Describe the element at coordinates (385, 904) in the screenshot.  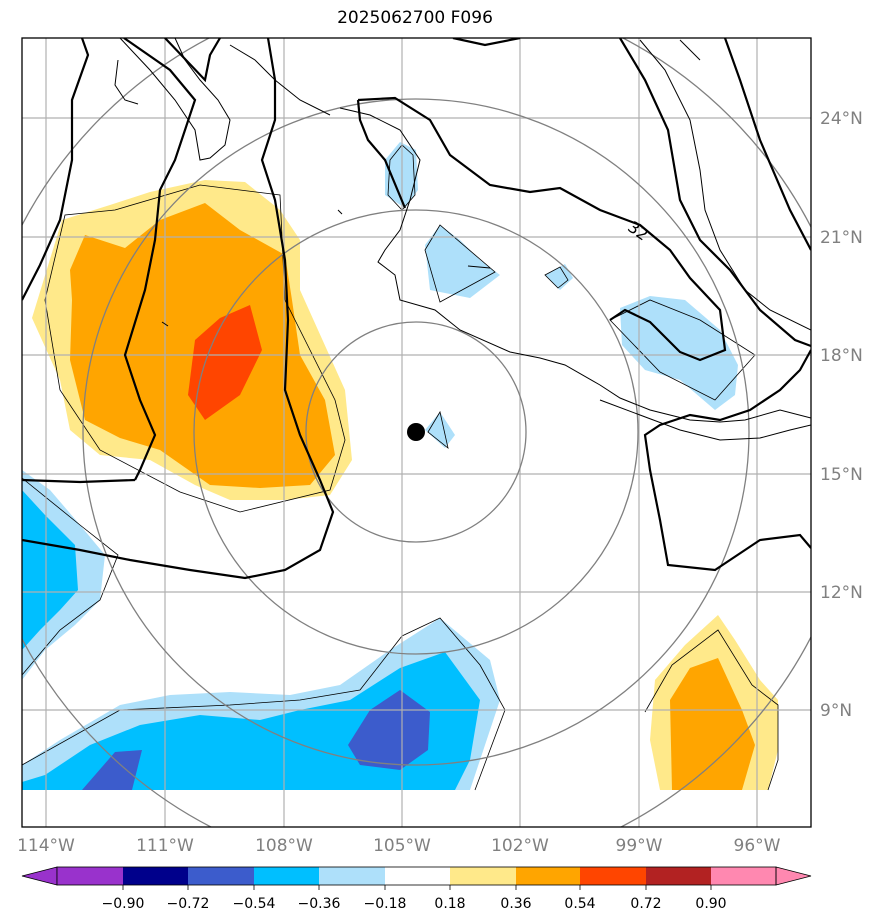
I see `colorbar-tick-label: −0.18` at that location.